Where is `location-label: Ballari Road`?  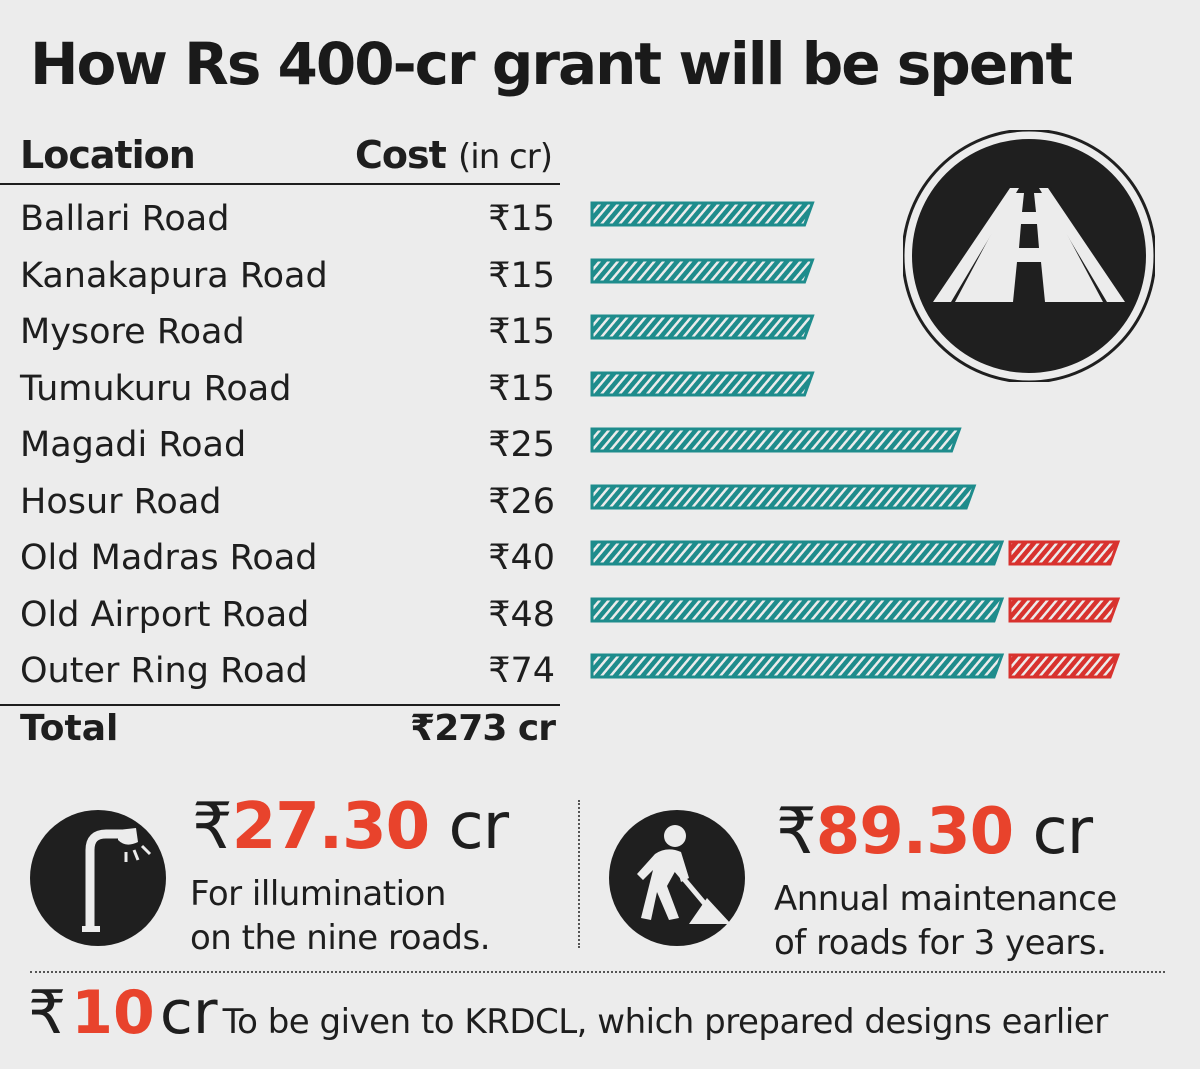
location-label: Ballari Road is located at coordinates (125, 219).